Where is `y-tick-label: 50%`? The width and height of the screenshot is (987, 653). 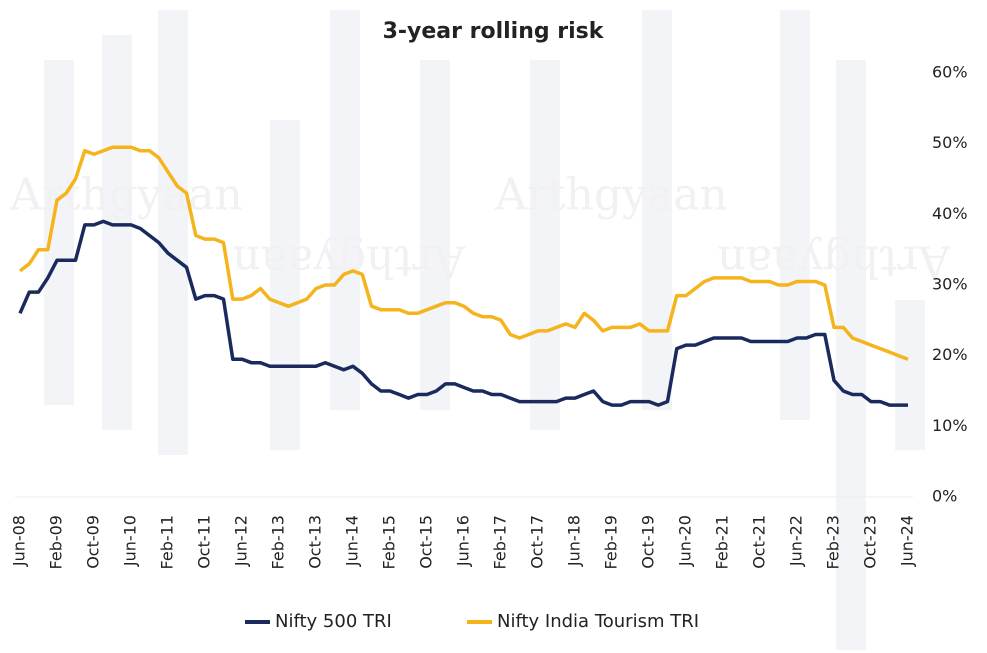
y-tick-label: 50% is located at coordinates (950, 142).